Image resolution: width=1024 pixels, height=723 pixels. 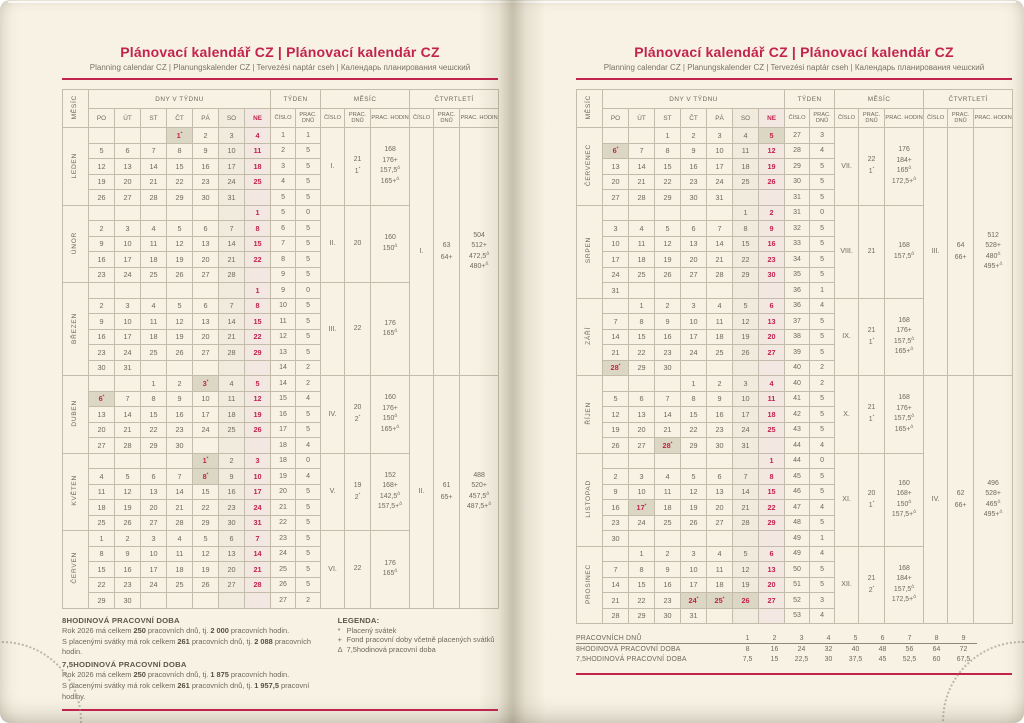 I want to click on row-value: 2, so click(x=774, y=639).